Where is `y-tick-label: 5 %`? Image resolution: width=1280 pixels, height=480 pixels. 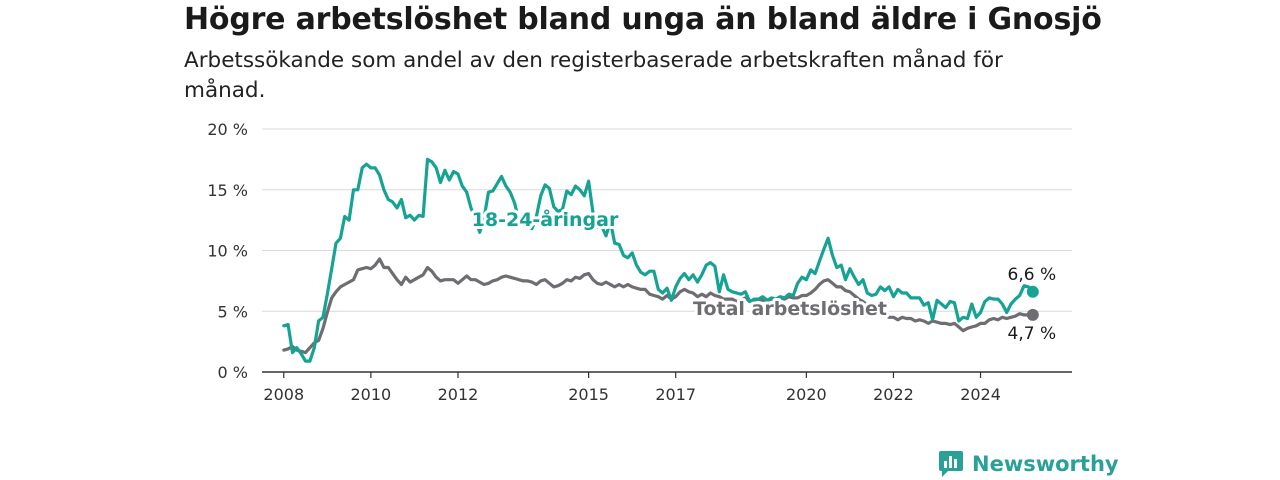
y-tick-label: 5 % is located at coordinates (233, 311).